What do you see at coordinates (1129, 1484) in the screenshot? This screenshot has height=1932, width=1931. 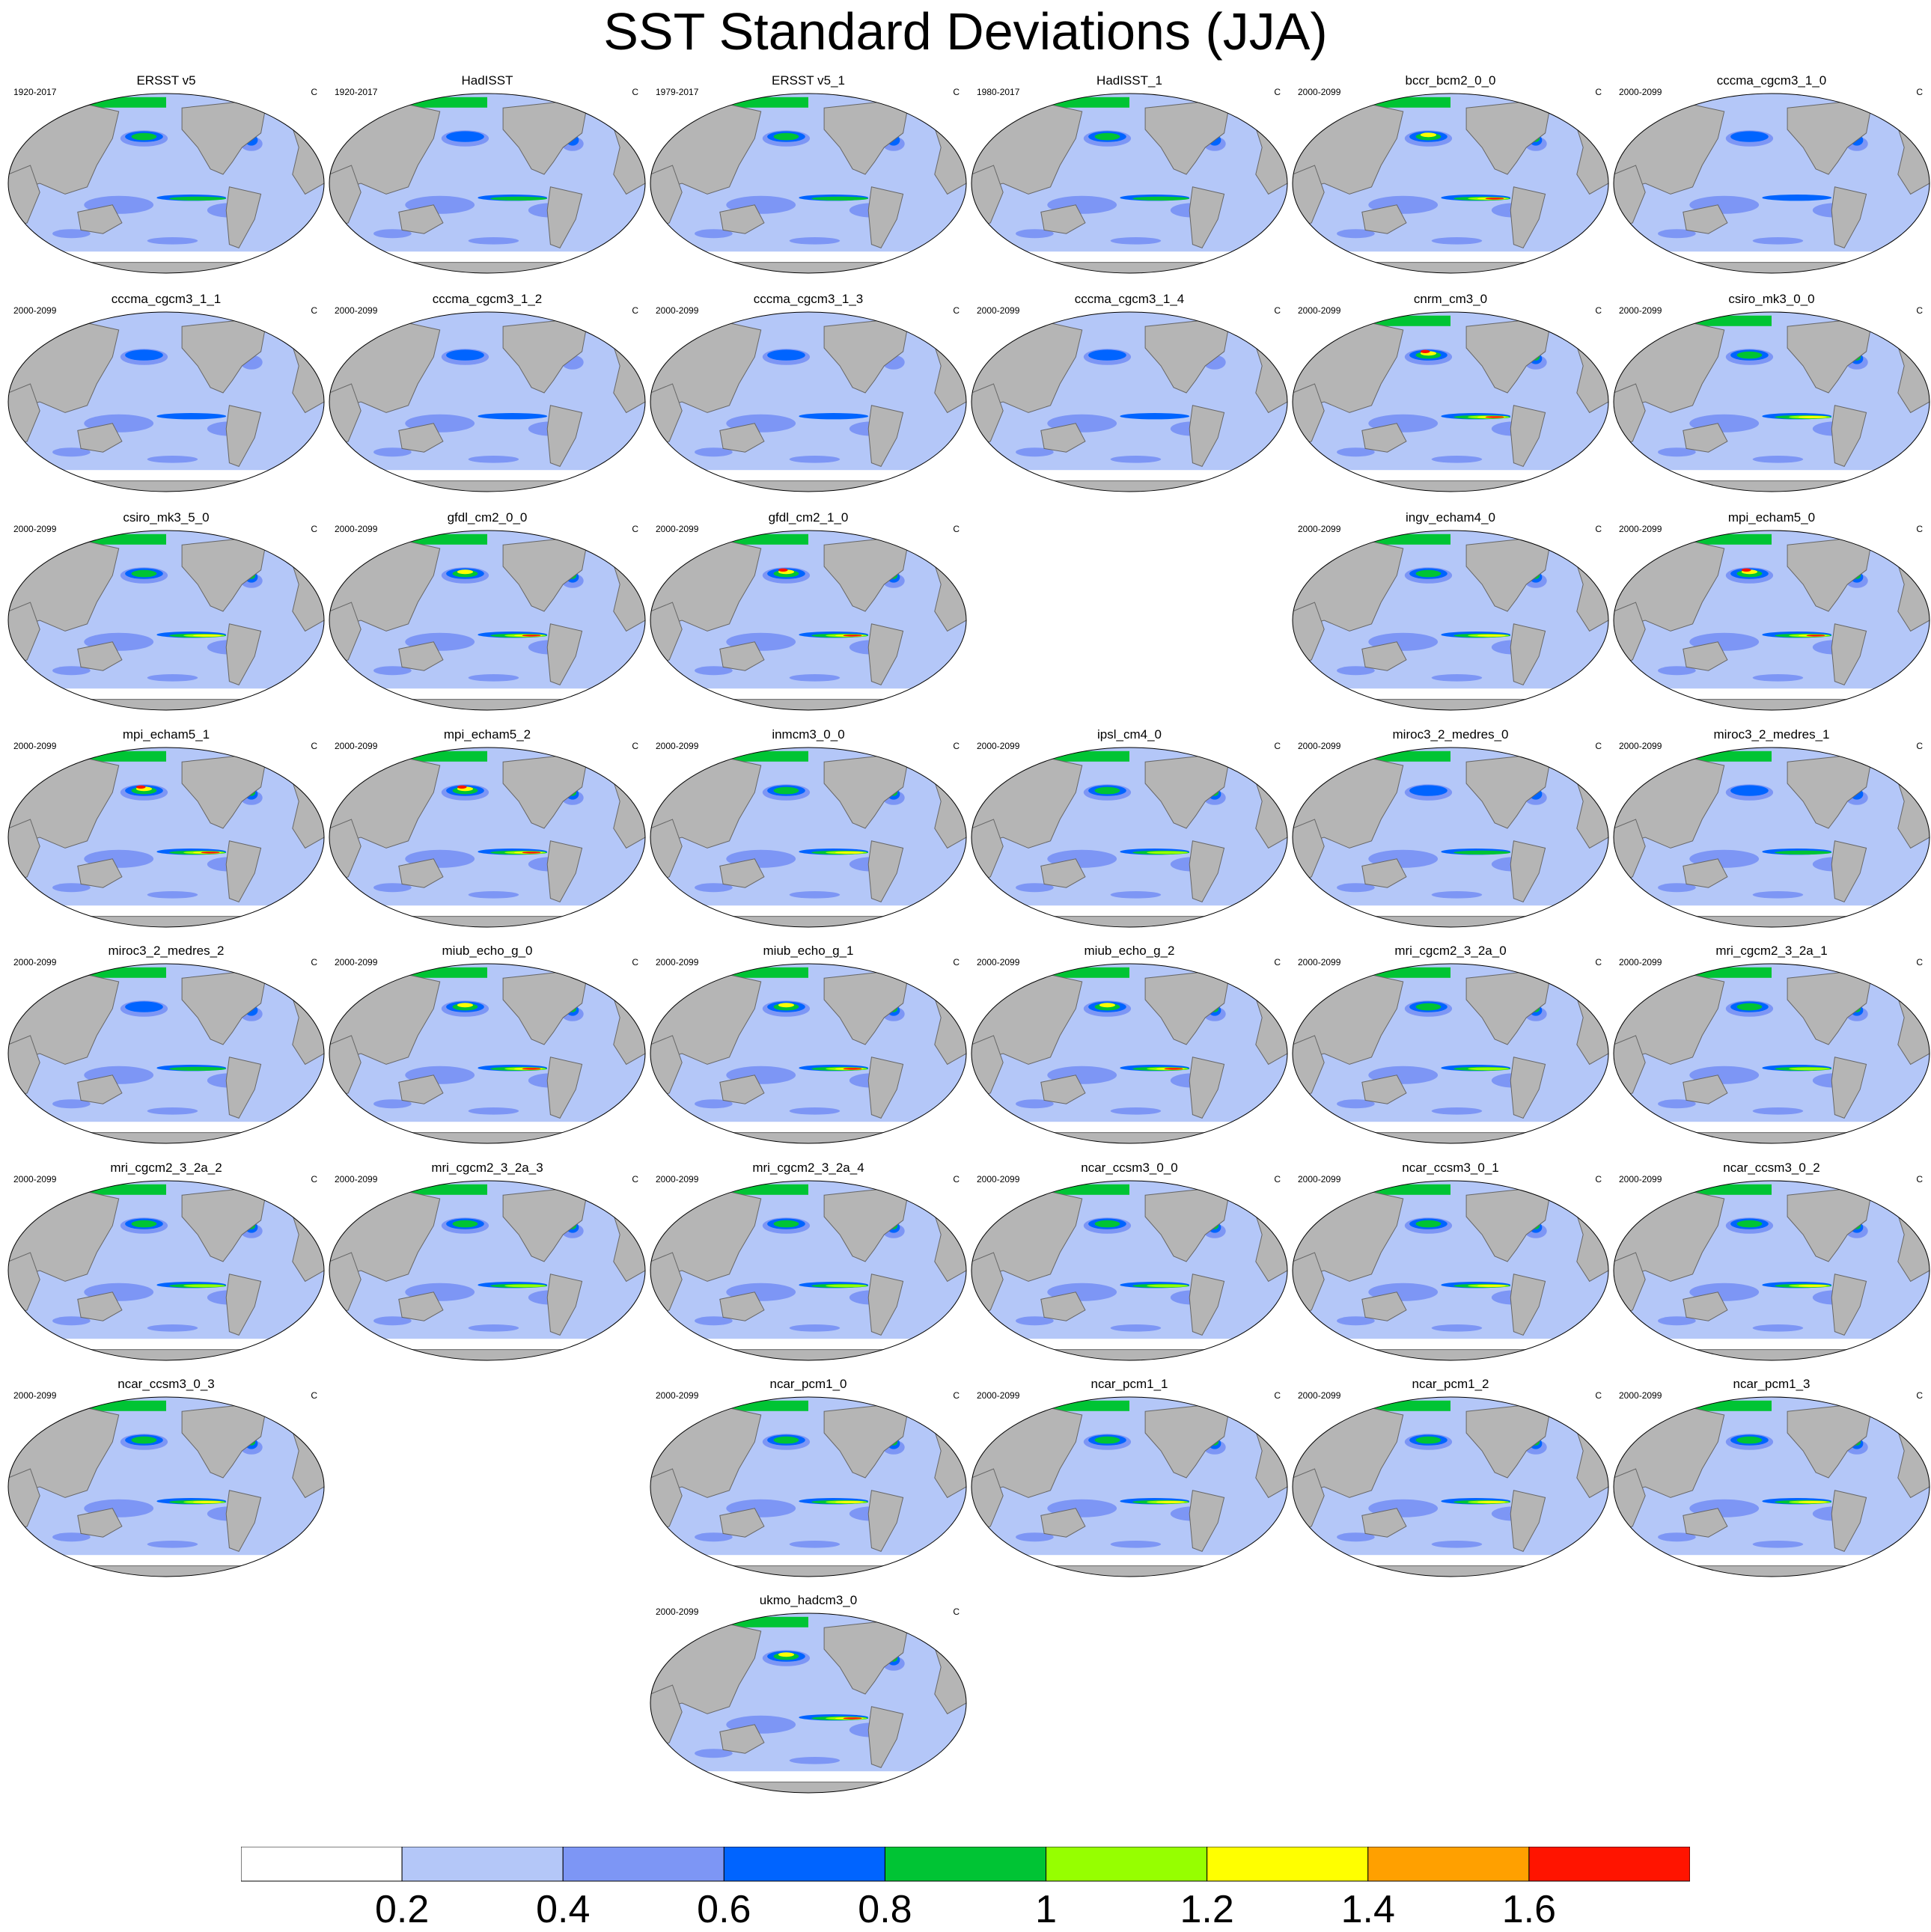 I see `map-panel: ncar_pcm1_1 2000-2099 C` at bounding box center [1129, 1484].